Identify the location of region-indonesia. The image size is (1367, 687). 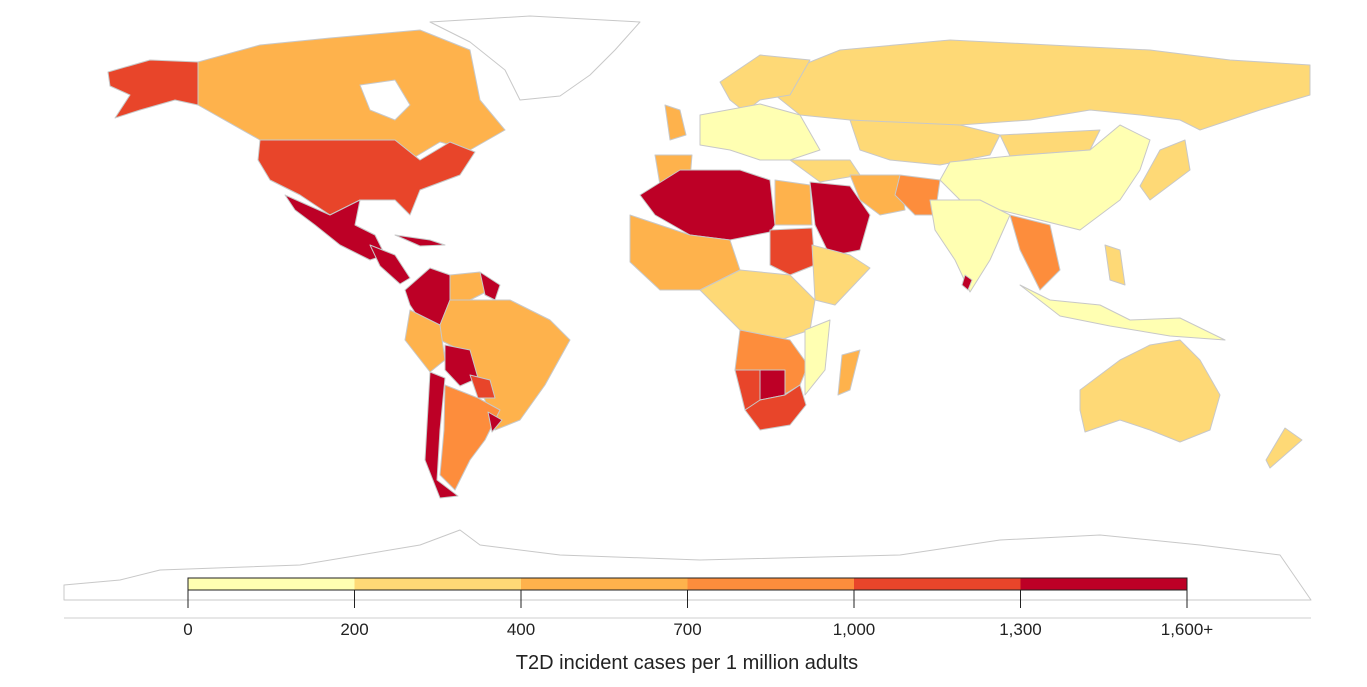
(1122, 312).